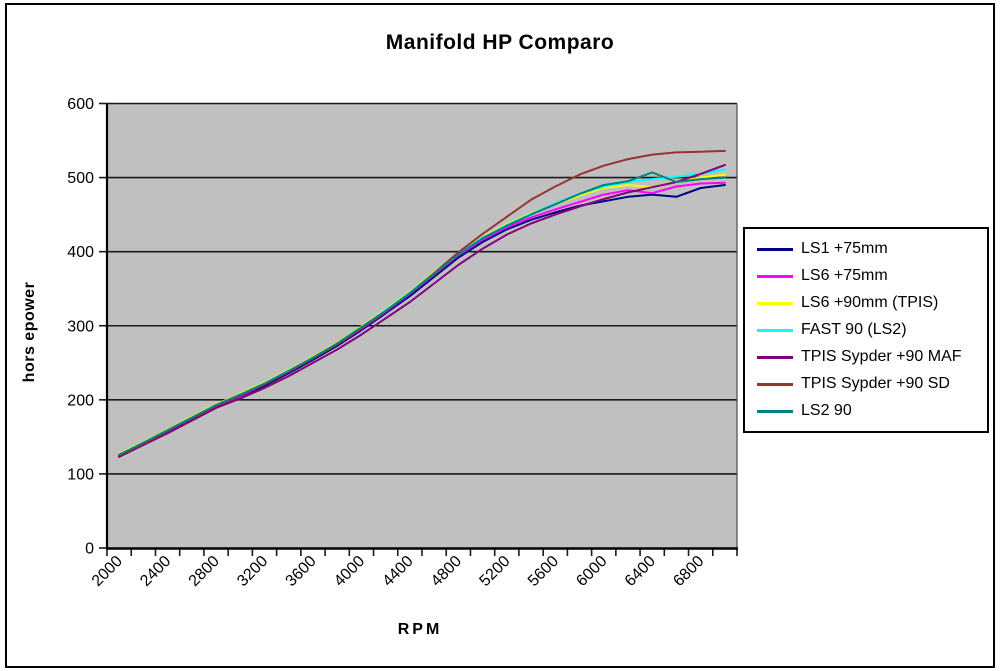 This screenshot has height=671, width=1000. I want to click on legend-label: FAST 90 (LS2), so click(854, 329).